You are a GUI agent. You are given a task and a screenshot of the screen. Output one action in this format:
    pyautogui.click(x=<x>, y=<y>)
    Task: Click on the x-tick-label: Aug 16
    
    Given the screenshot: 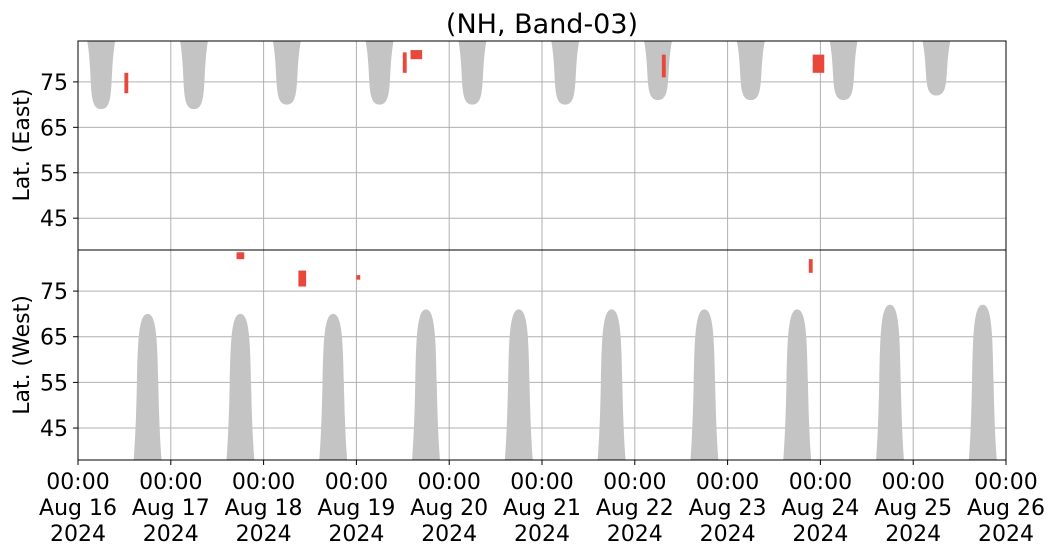 What is the action you would take?
    pyautogui.click(x=78, y=508)
    